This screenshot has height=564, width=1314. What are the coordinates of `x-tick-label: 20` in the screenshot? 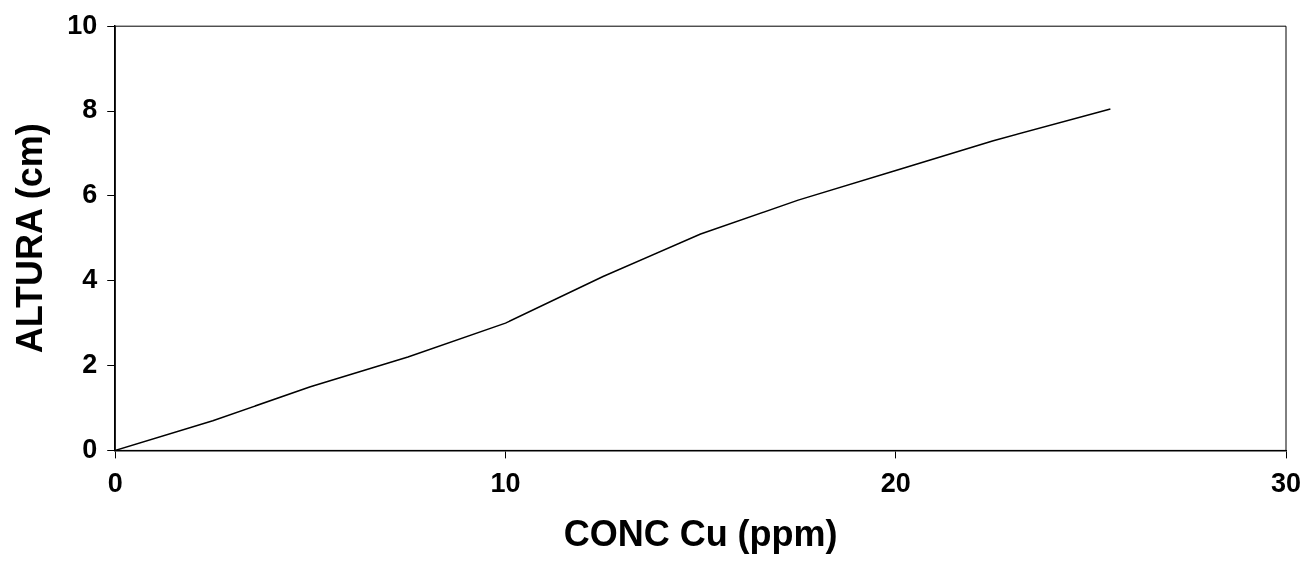 It's located at (895, 483).